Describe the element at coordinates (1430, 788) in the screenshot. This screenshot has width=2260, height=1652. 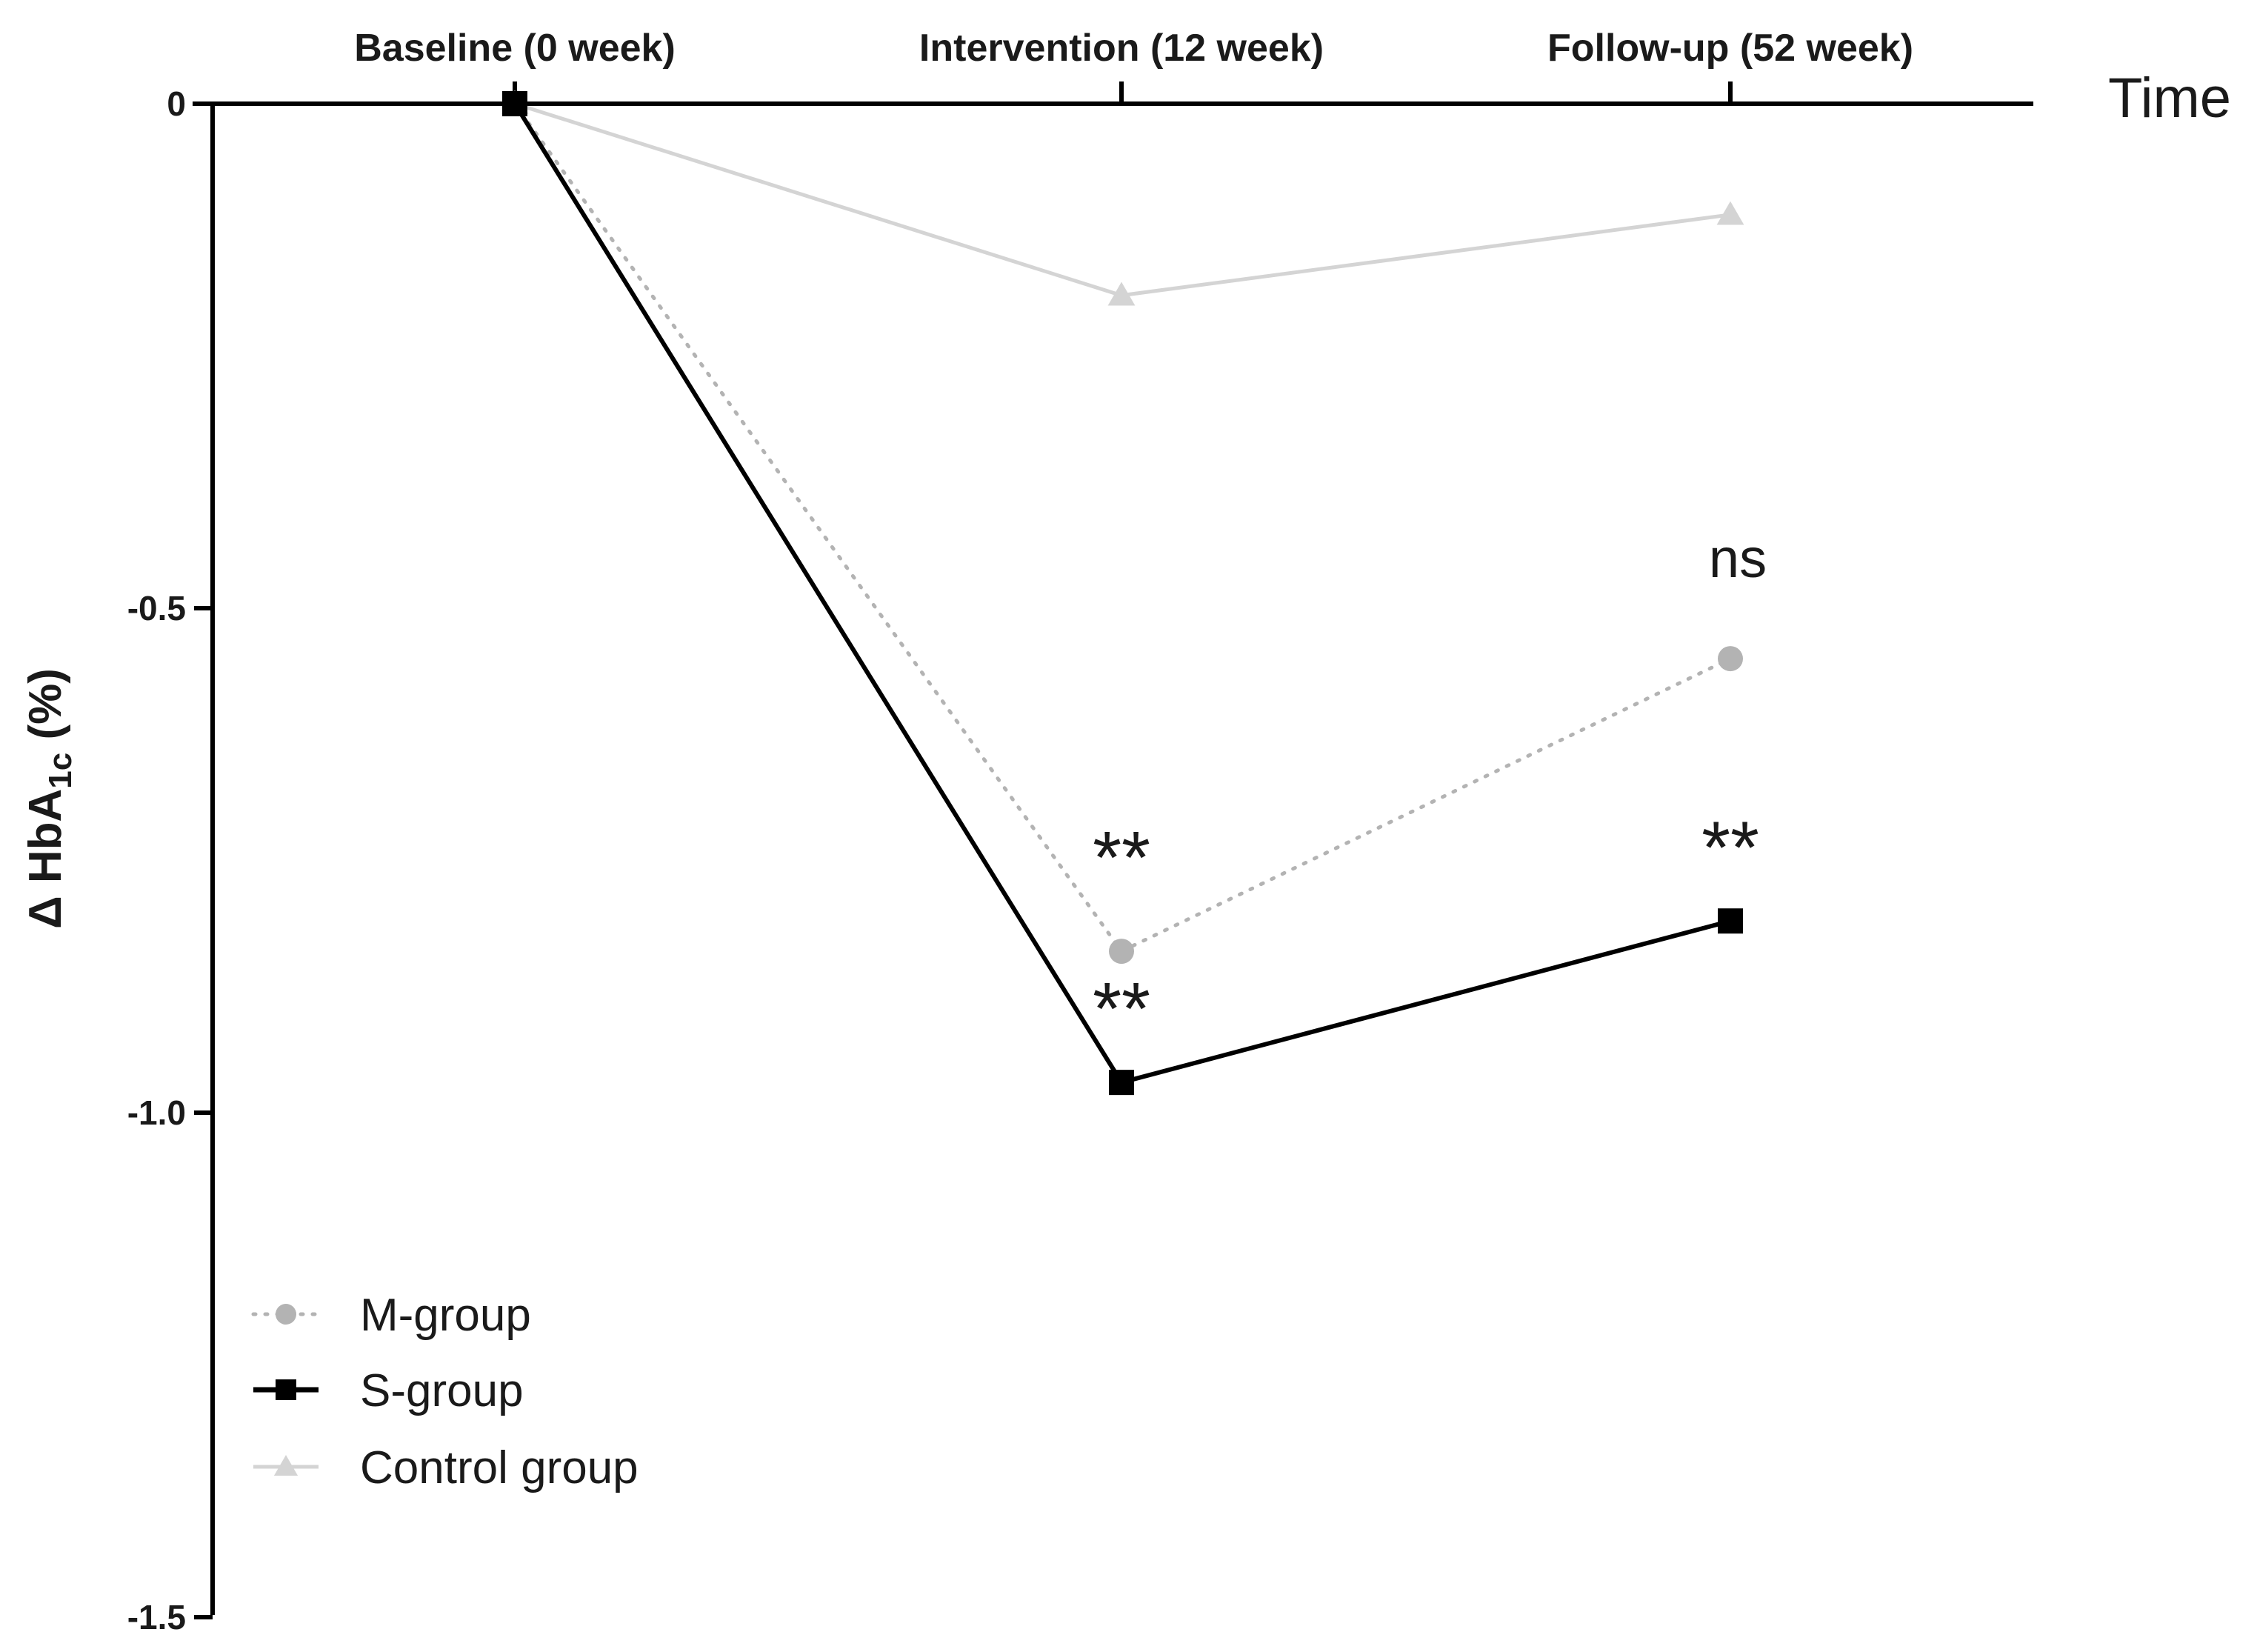
I see `annotations: ** ** ** ns` at that location.